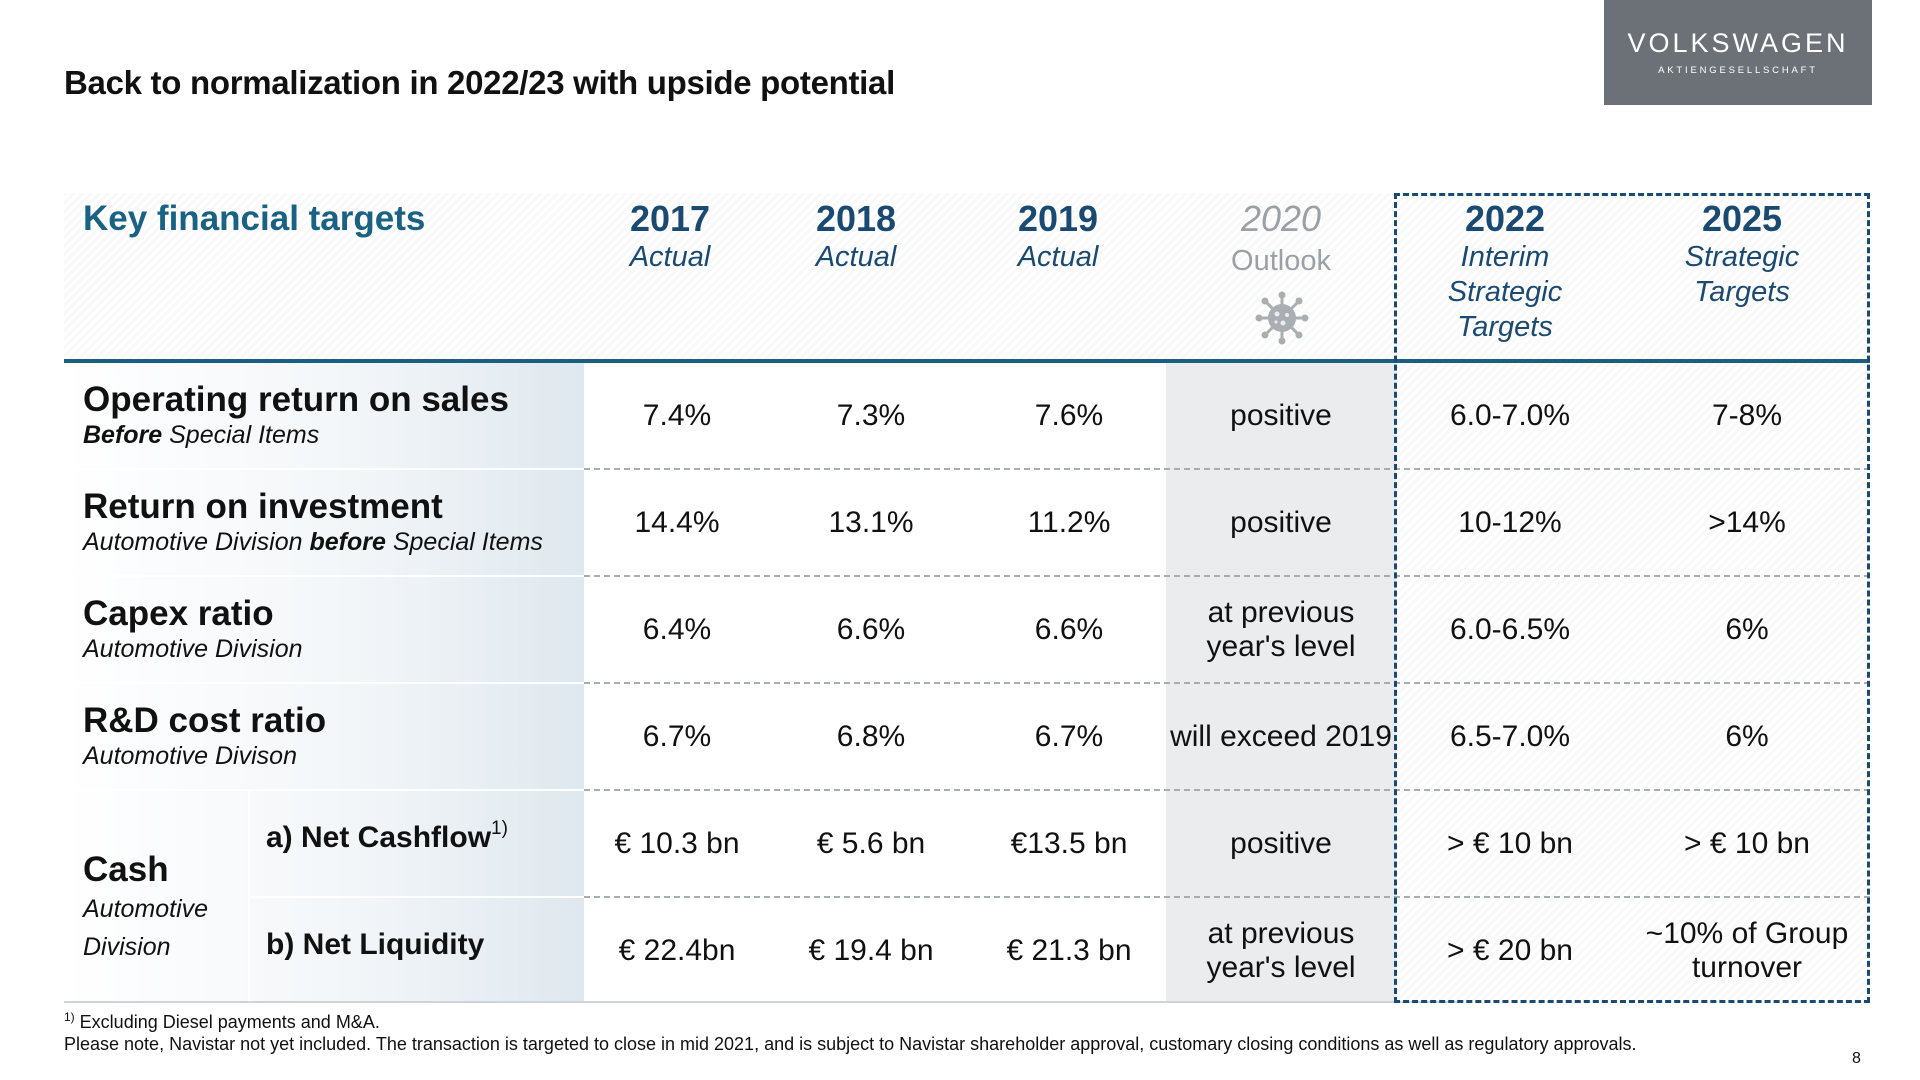 This screenshot has height=1080, width=1920. Describe the element at coordinates (1510, 736) in the screenshot. I see `table-cell: 6.5-7.0%` at that location.